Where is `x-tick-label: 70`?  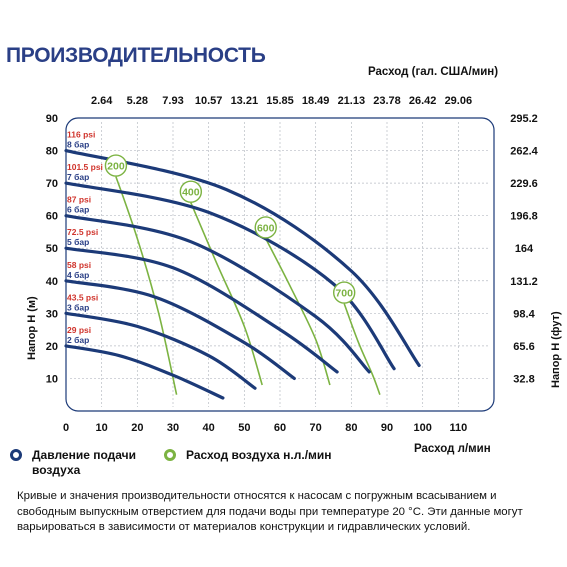 x-tick-label: 70 is located at coordinates (316, 428).